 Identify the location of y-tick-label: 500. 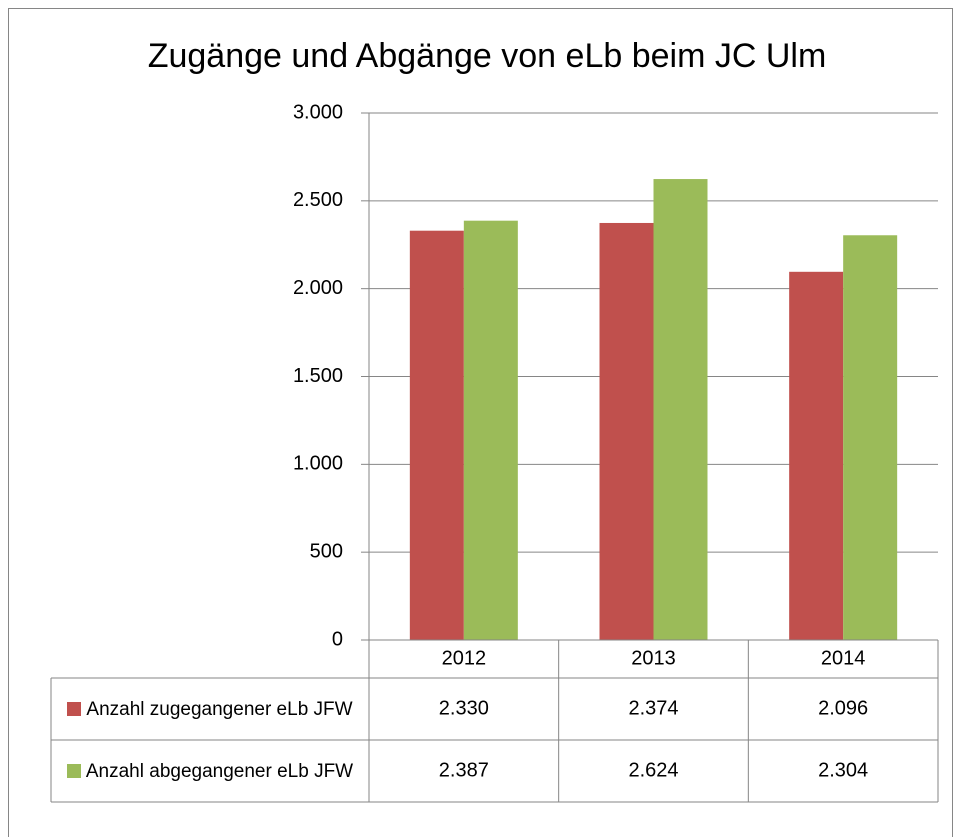
(326, 551).